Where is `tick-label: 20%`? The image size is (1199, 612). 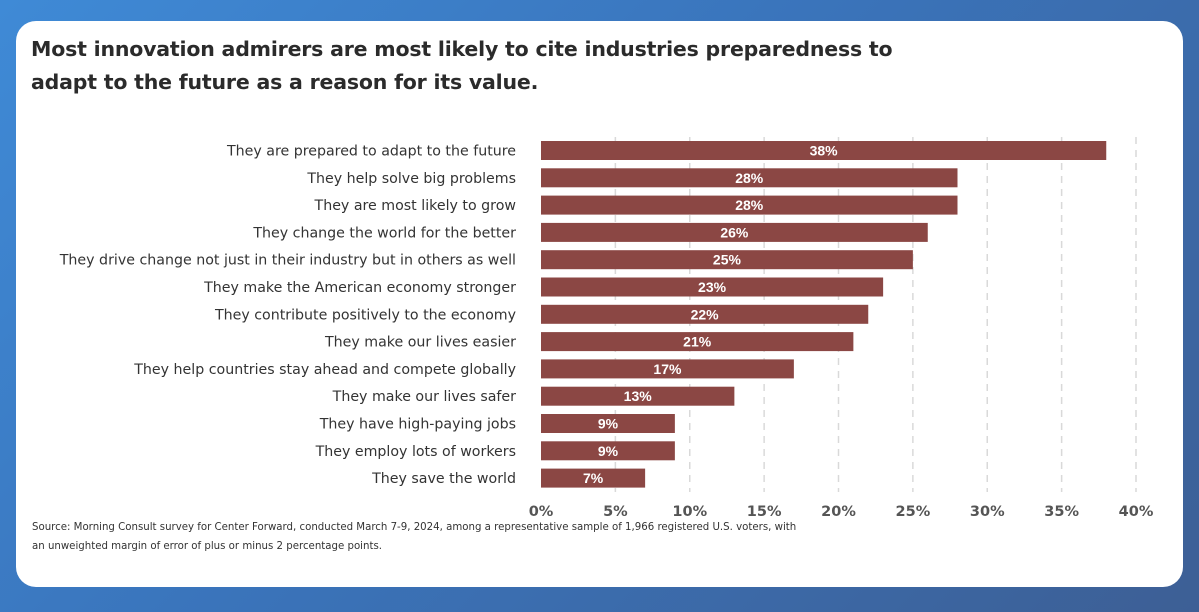 tick-label: 20% is located at coordinates (838, 512).